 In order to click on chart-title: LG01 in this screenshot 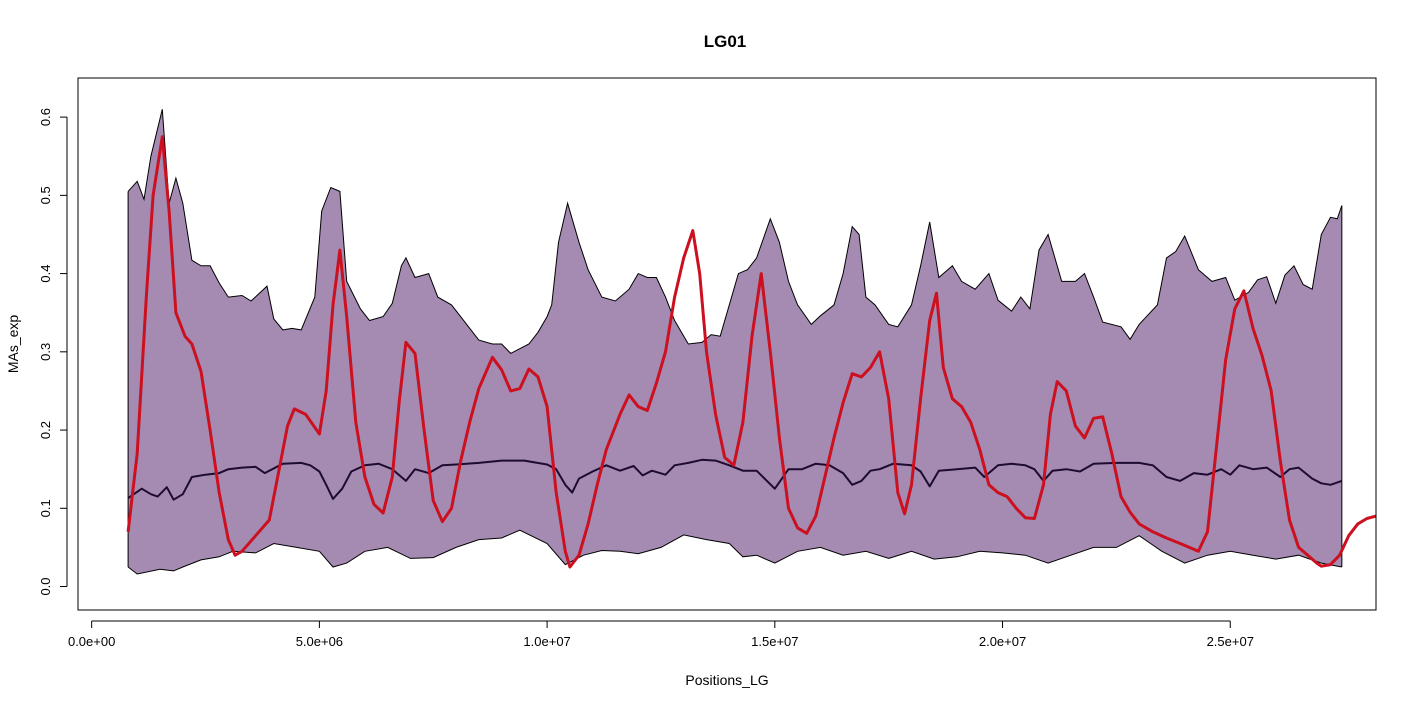, I will do `click(725, 41)`.